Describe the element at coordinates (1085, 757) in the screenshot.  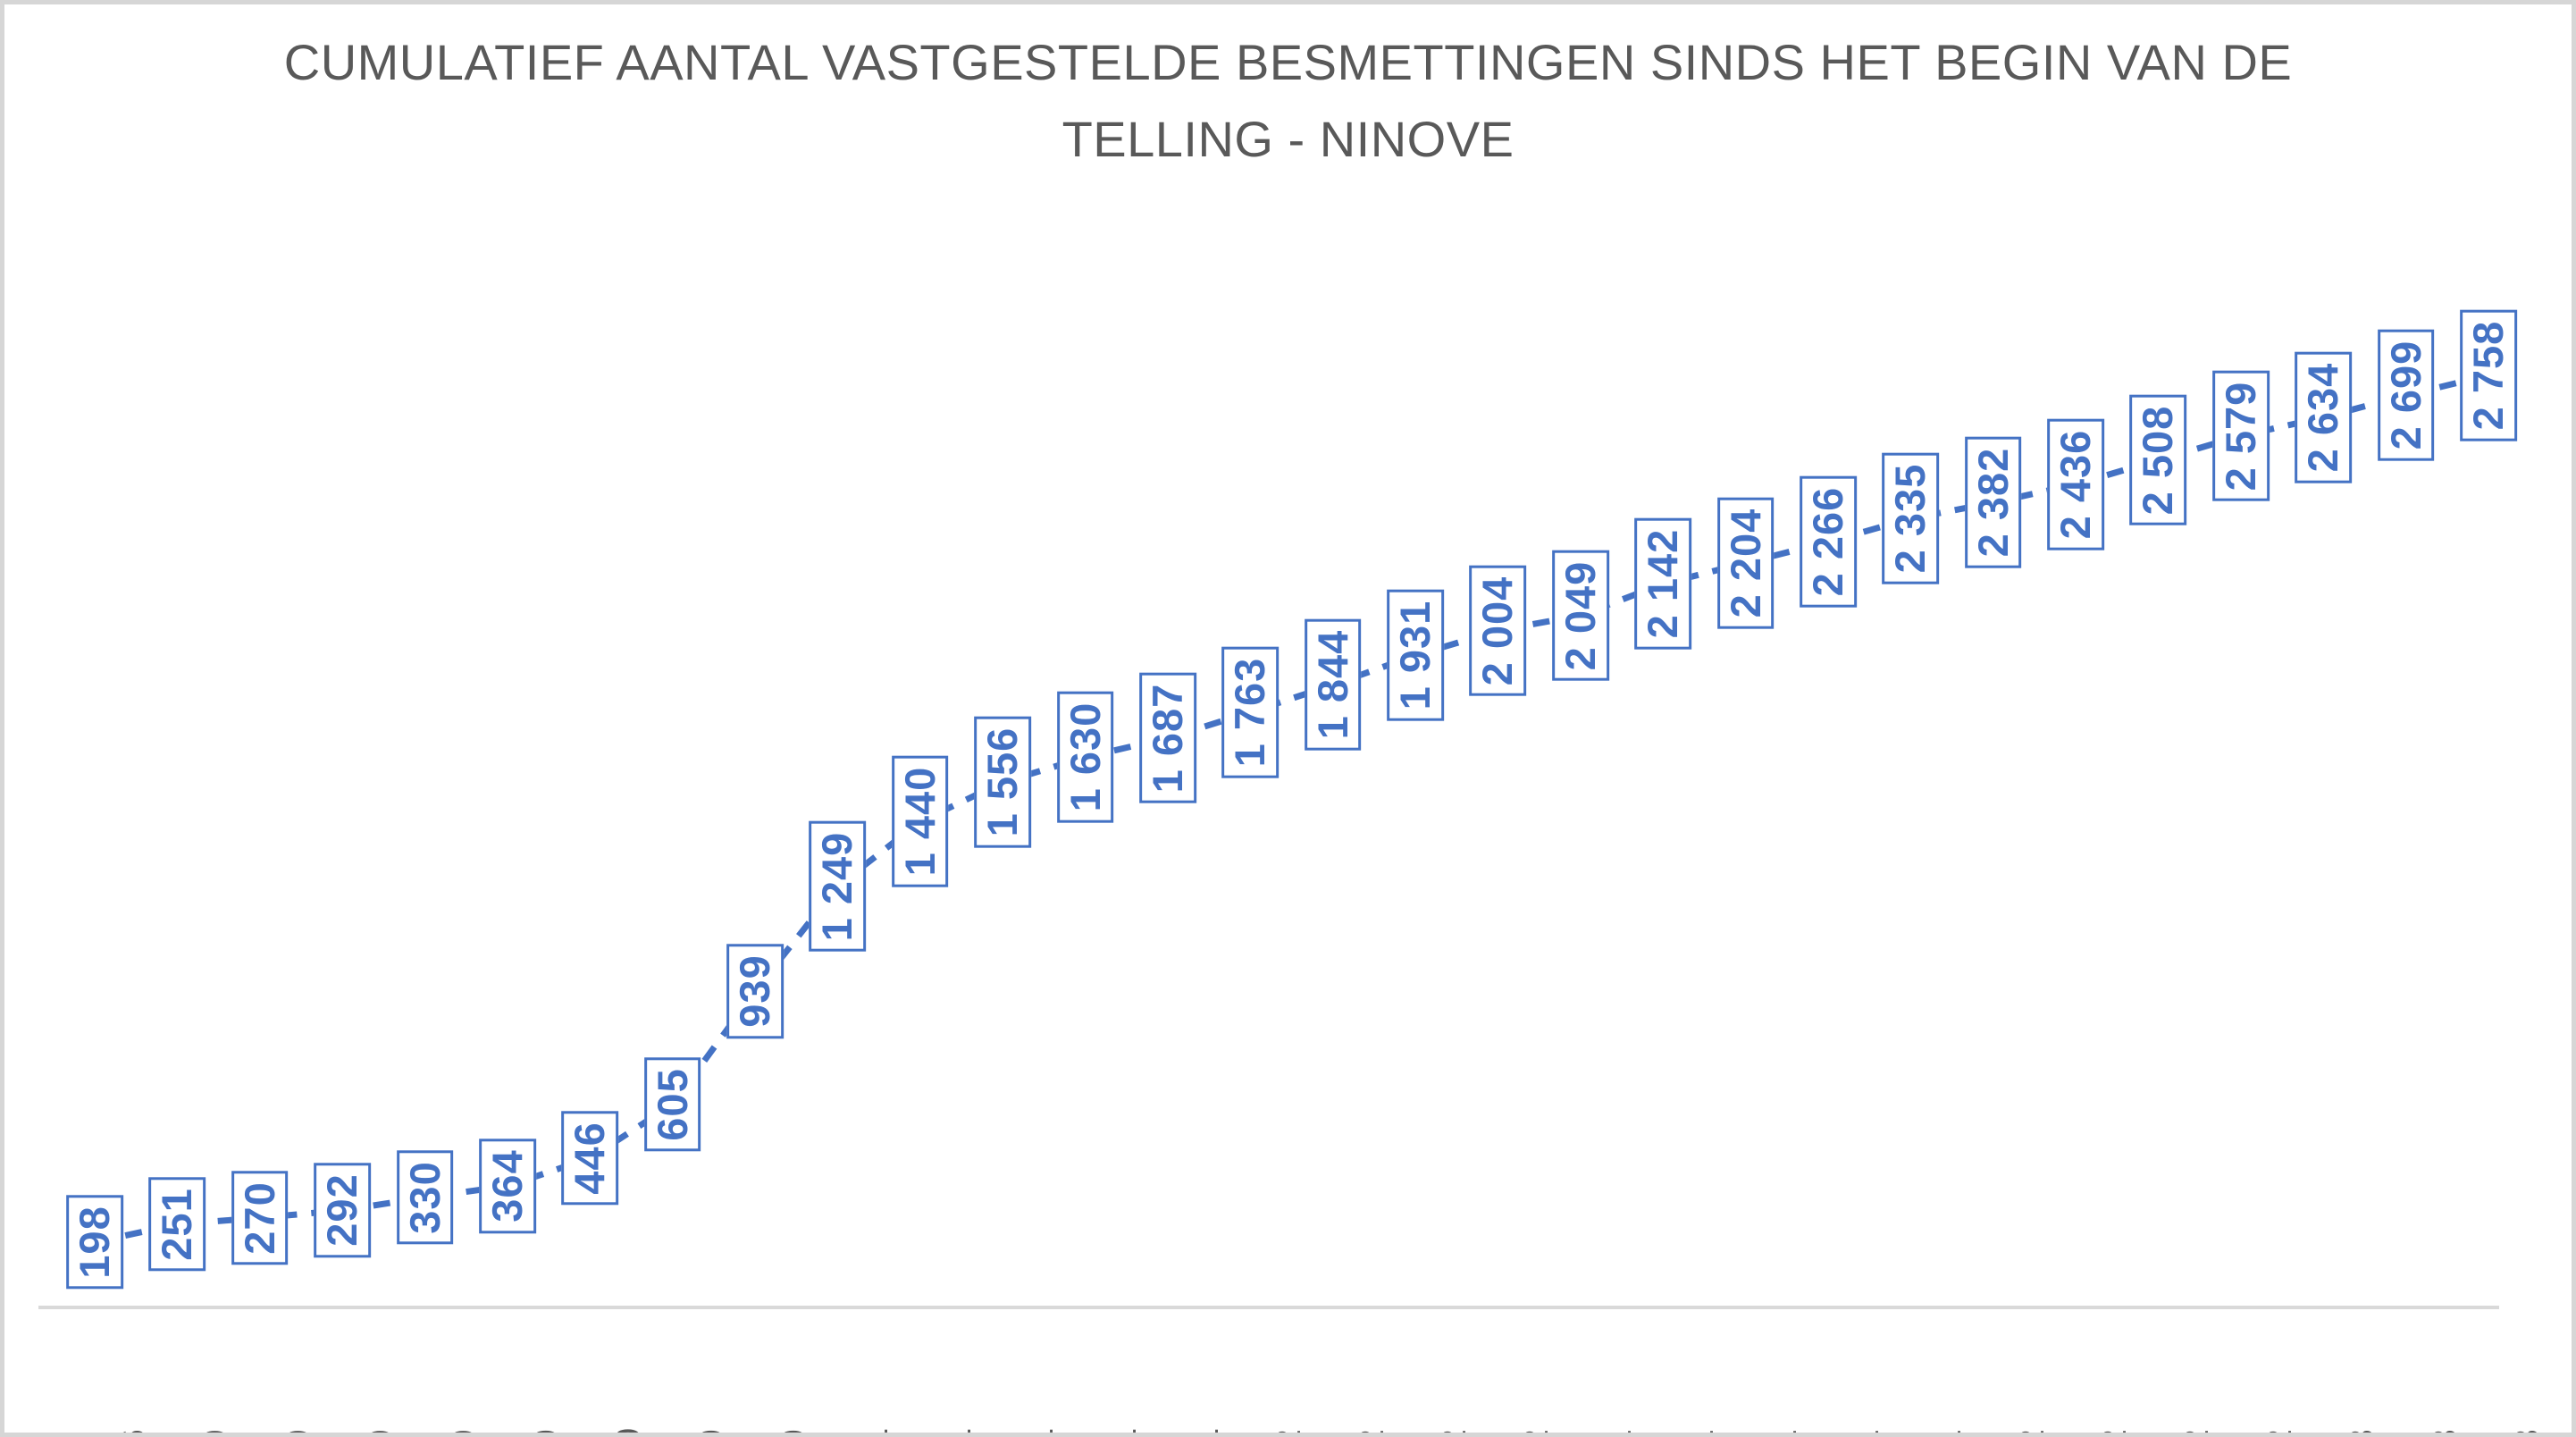
I see `data-label-box: 1 630` at that location.